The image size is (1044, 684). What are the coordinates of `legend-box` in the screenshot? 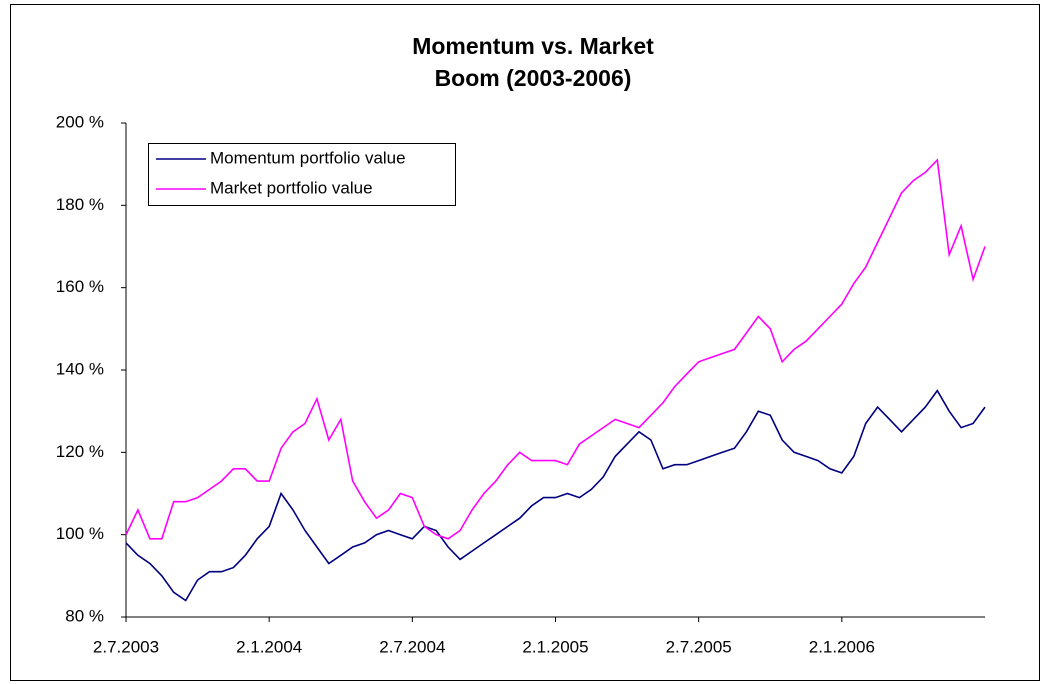 It's located at (302, 174).